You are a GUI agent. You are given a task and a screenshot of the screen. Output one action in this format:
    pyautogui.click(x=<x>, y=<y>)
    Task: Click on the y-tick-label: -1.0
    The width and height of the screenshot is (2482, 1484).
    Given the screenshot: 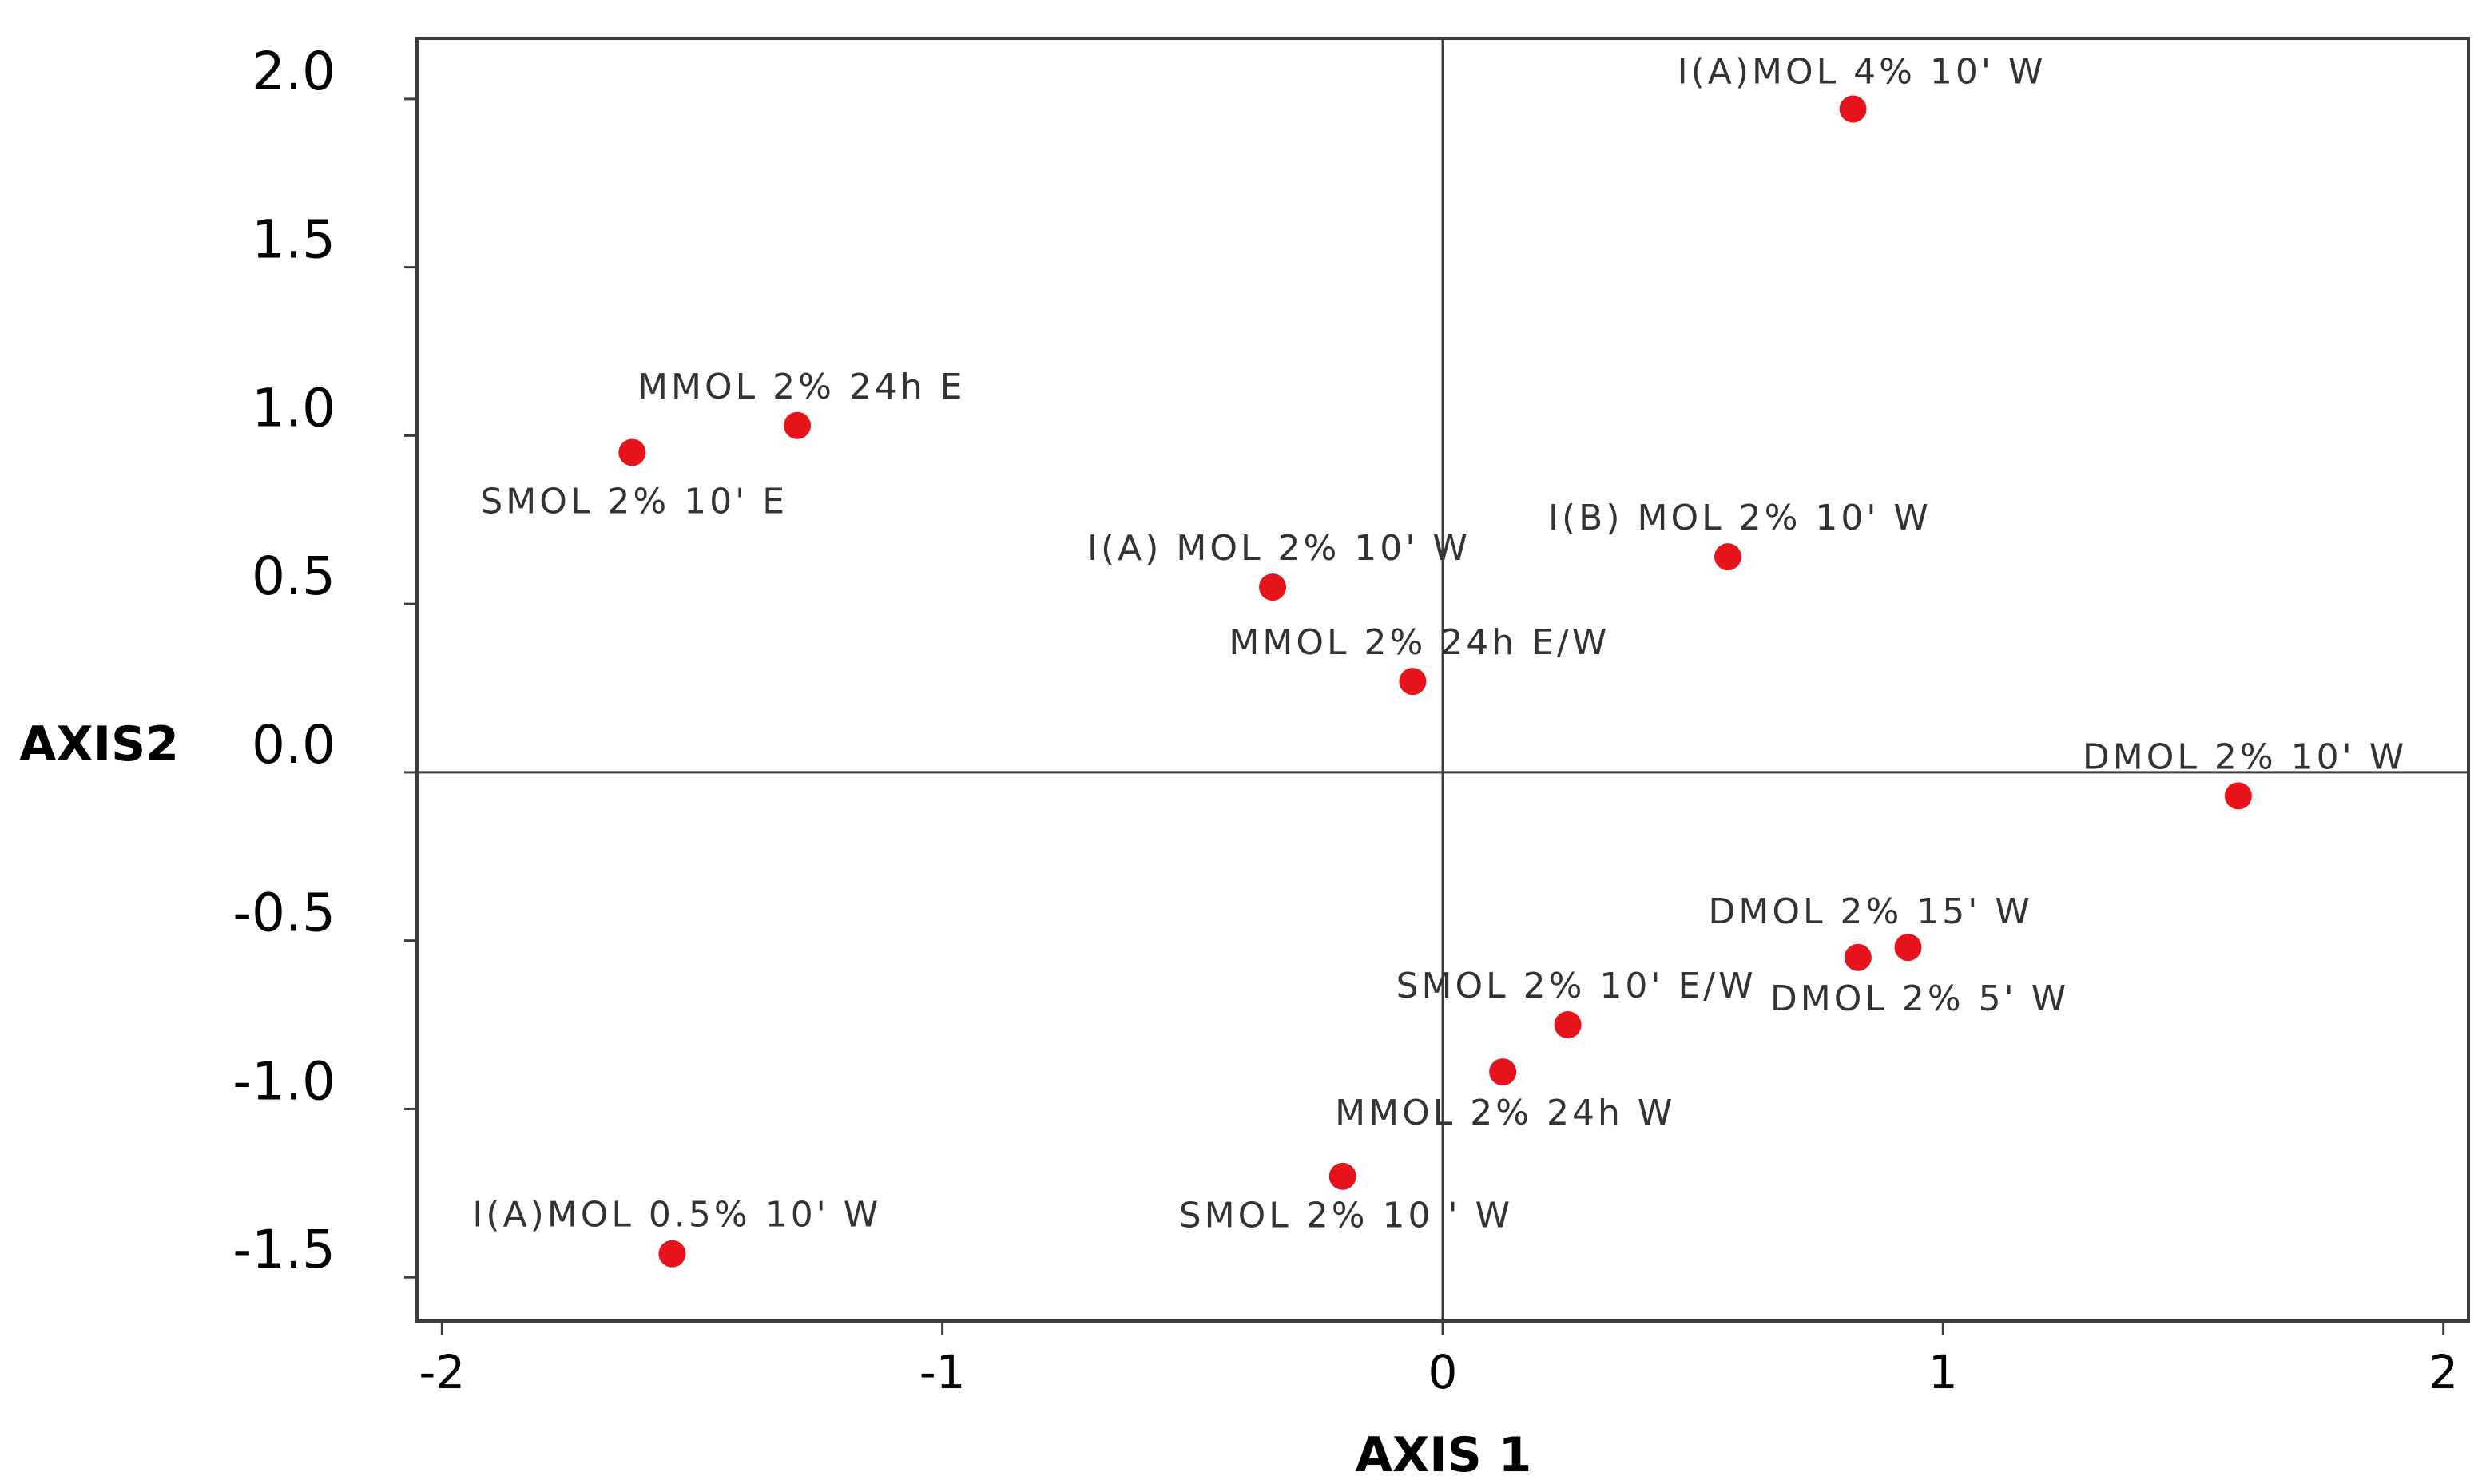 What is the action you would take?
    pyautogui.click(x=284, y=1081)
    